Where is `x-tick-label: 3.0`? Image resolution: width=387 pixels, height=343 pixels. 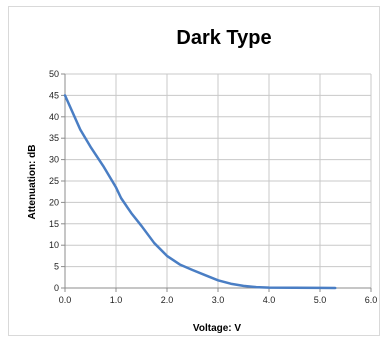 x-tick-label: 3.0 is located at coordinates (218, 300).